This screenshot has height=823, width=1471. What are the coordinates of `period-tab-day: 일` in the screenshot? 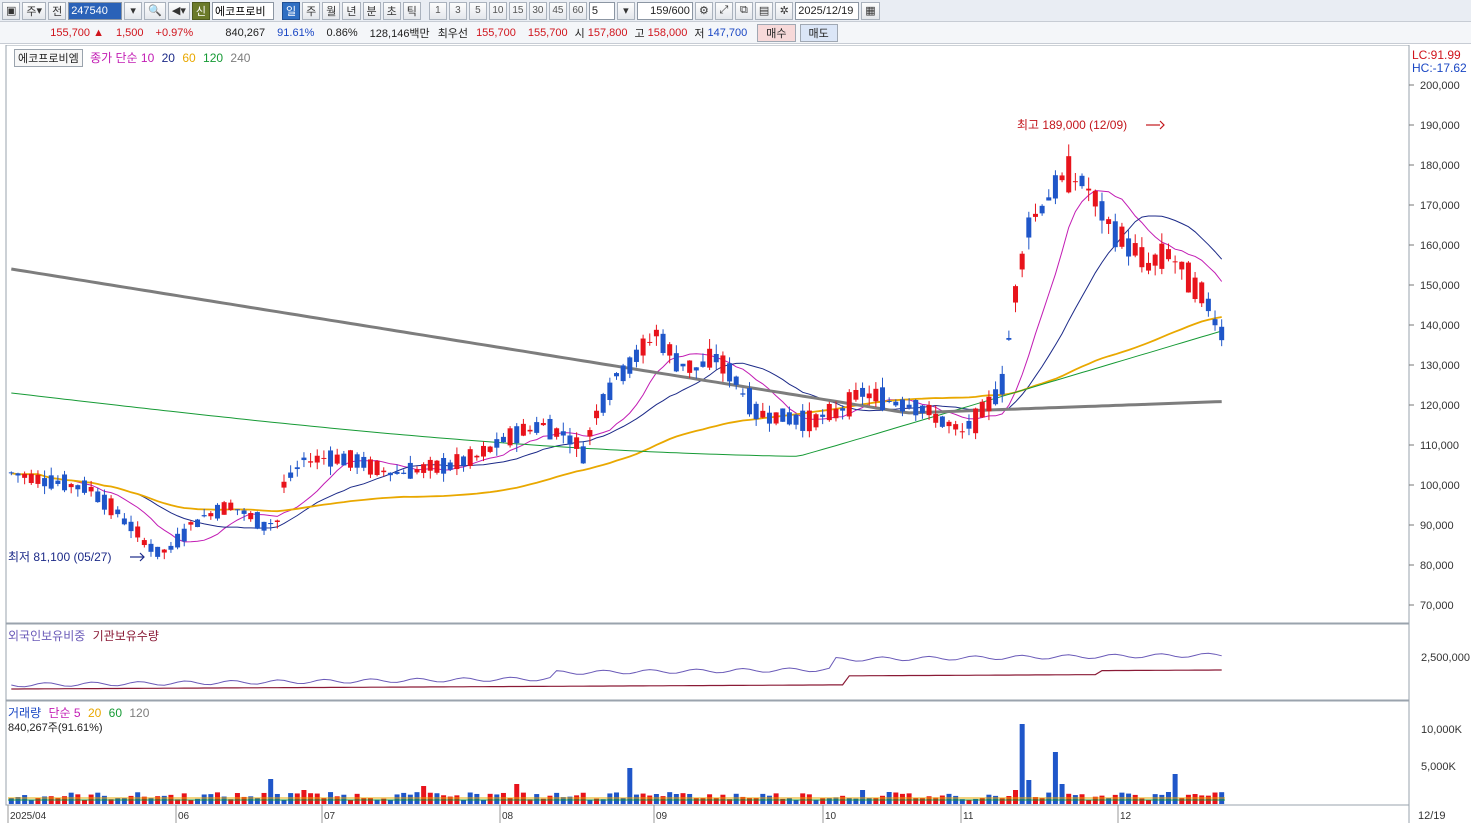 It's located at (291, 10).